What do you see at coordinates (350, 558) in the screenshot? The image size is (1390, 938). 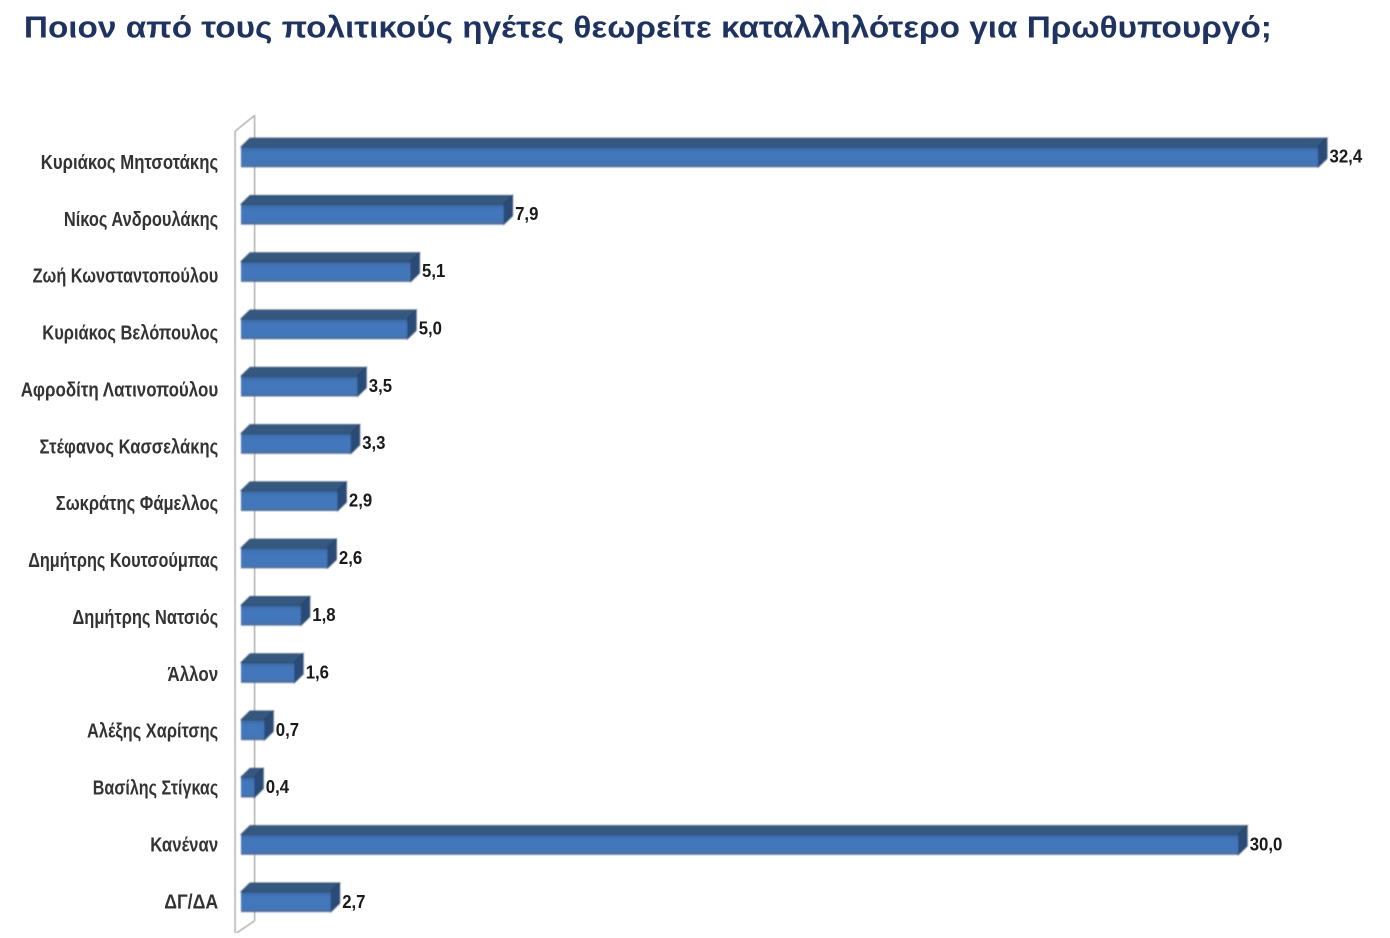 I see `svg-text: 2,6` at bounding box center [350, 558].